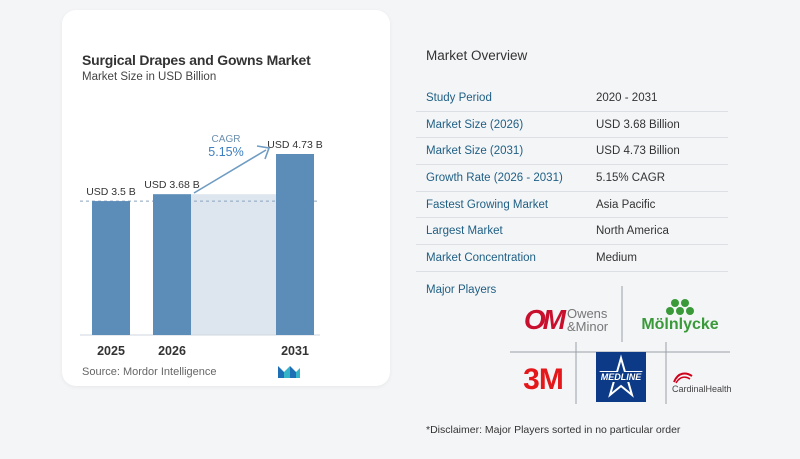 The image size is (800, 459). I want to click on owens-minor-text: Owens &Minor, so click(587, 320).